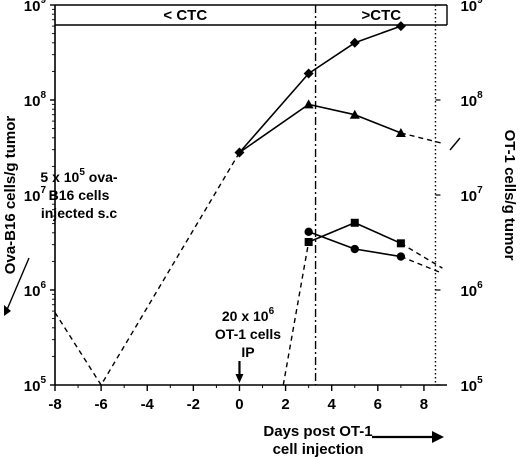 The height and width of the screenshot is (460, 520). I want to click on annotation-inoculum-line-1: 5 x 105 ova-, so click(79, 176).